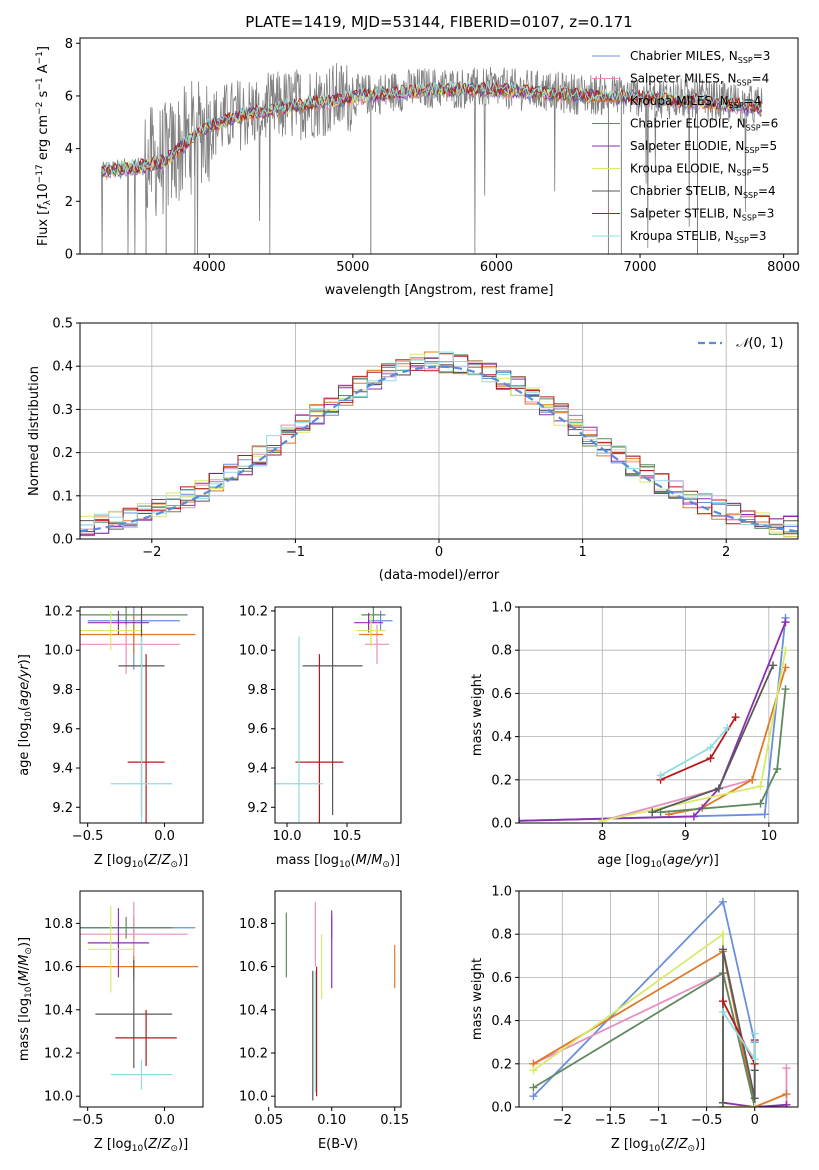  Describe the element at coordinates (34, 431) in the screenshot. I see `y-axis-label: Normed distribution` at that location.